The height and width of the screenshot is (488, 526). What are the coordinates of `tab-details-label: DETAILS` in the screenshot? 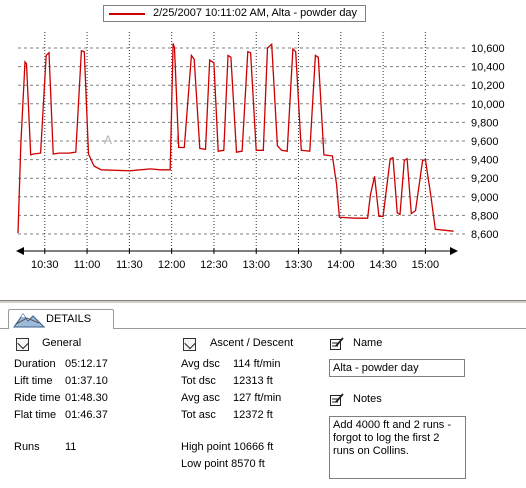 It's located at (69, 319).